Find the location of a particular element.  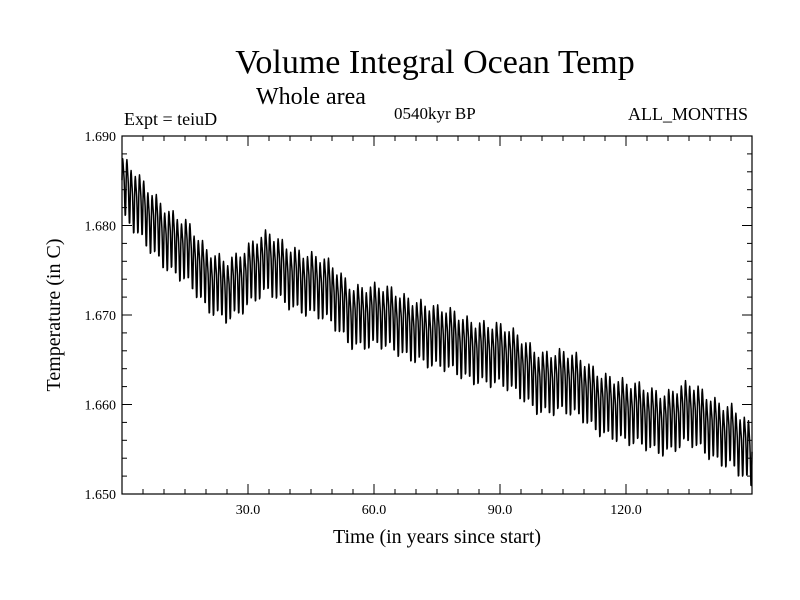

y-tick-label: 1.670 is located at coordinates (101, 316).